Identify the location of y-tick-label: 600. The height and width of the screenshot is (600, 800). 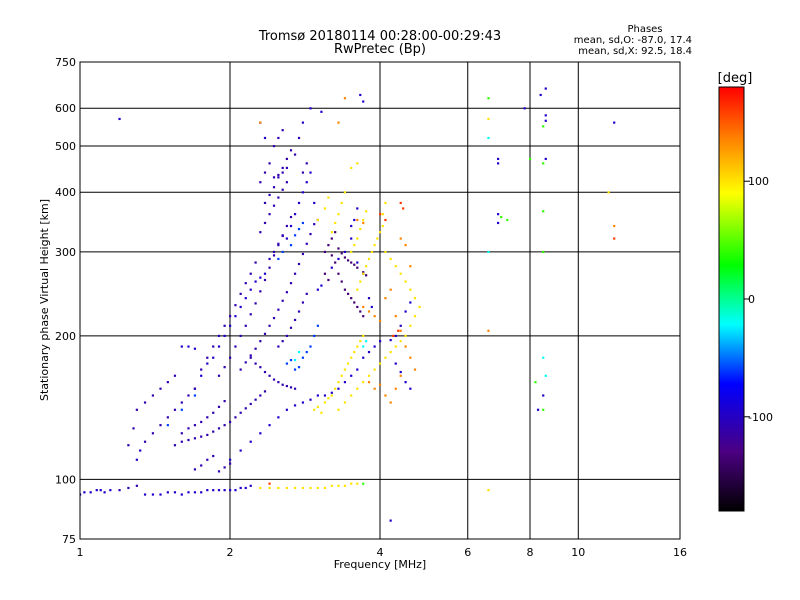
(65, 108).